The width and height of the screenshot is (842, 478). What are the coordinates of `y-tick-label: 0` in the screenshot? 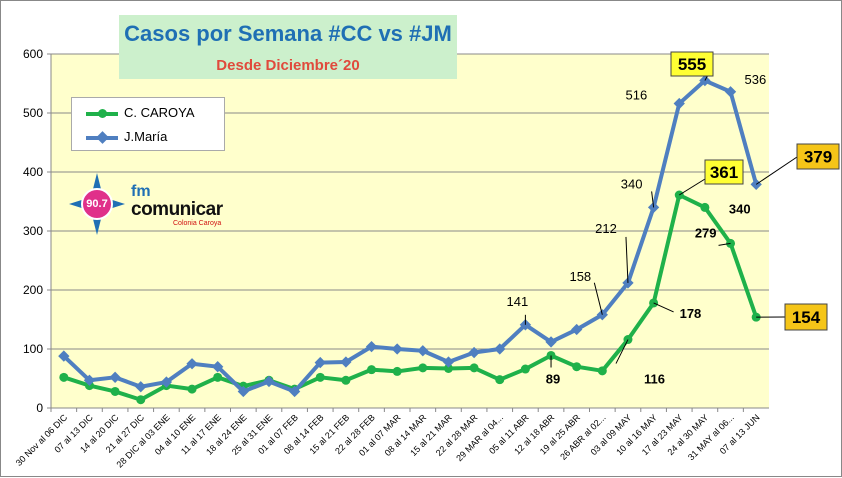 It's located at (39, 408).